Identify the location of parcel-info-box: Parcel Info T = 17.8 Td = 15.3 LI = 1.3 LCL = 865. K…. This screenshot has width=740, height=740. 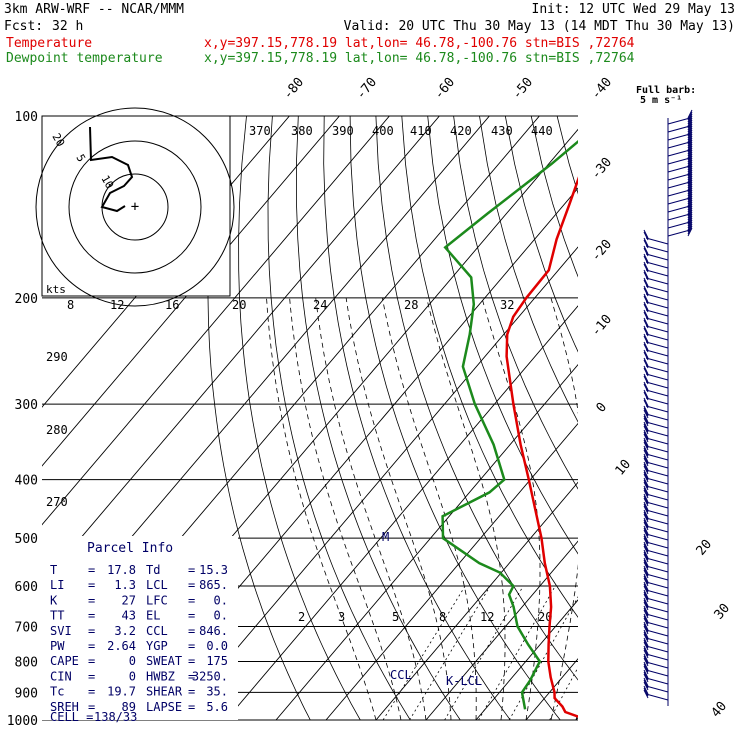
(140, 630).